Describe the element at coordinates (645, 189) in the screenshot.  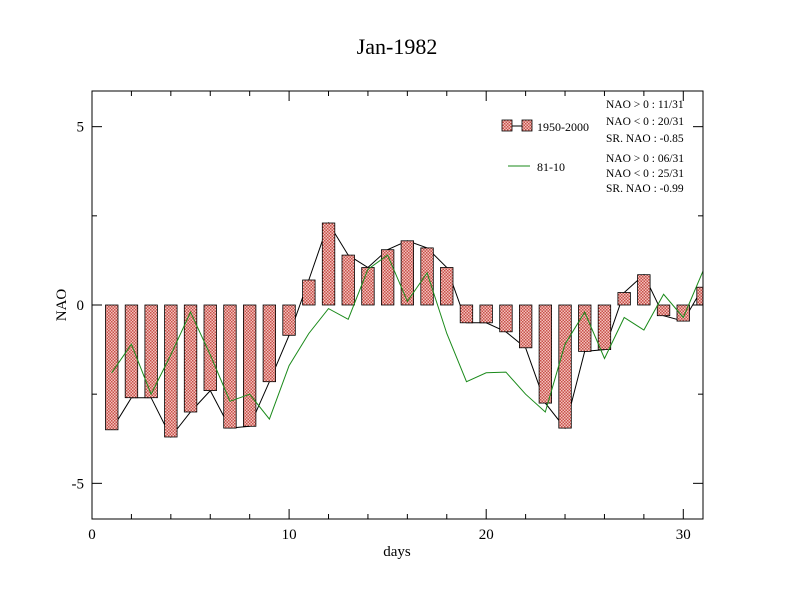
I see `stat-8110-sr: SR. NAO : -0.99` at that location.